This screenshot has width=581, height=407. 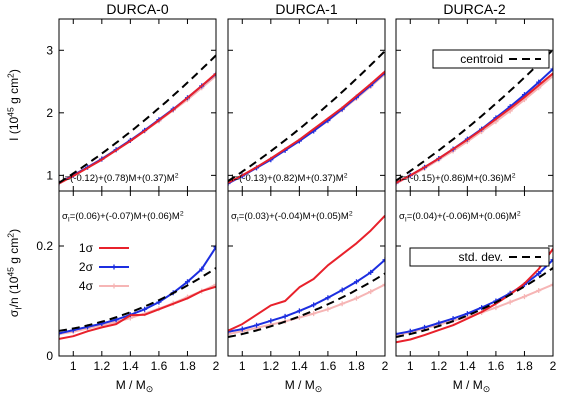 I want to click on panel-top-2: I=(-0.15)+(0.86)M+(0.36)M2​, so click(x=474, y=105).